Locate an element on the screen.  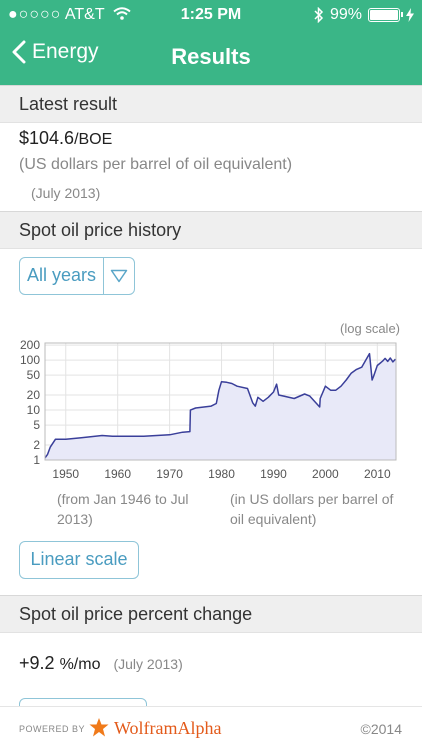
x-tick-label: 1980 is located at coordinates (221, 474).